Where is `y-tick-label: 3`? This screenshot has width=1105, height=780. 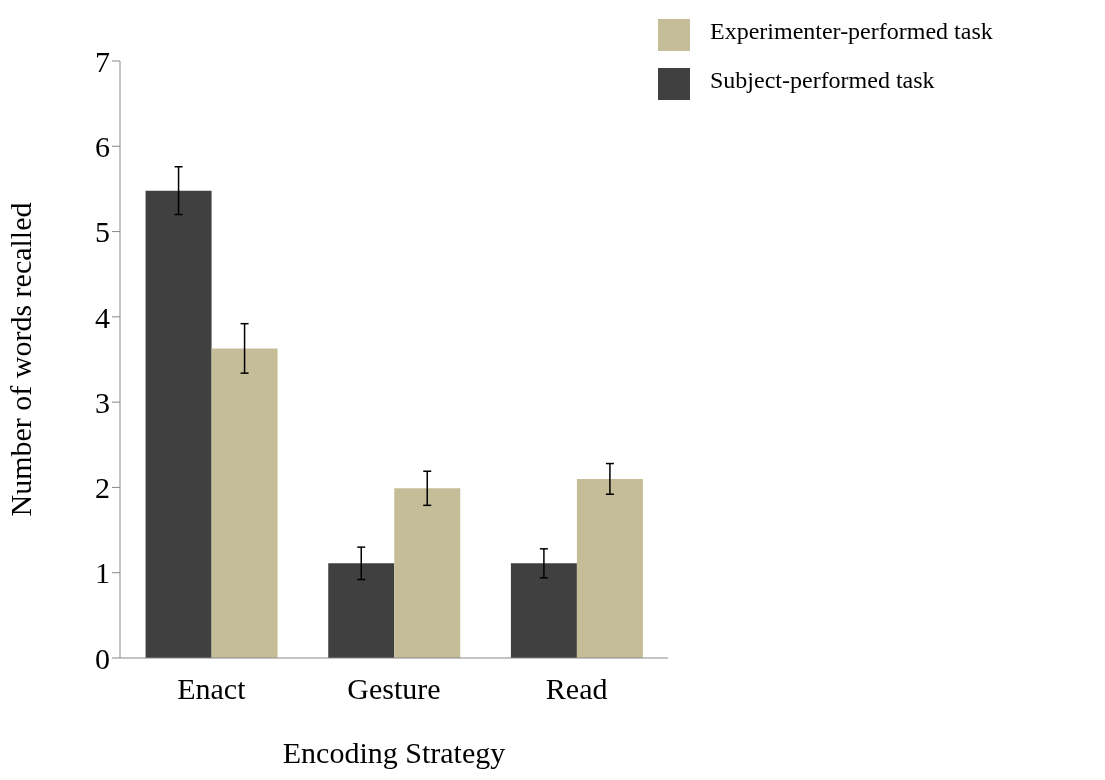 y-tick-label: 3 is located at coordinates (102, 402).